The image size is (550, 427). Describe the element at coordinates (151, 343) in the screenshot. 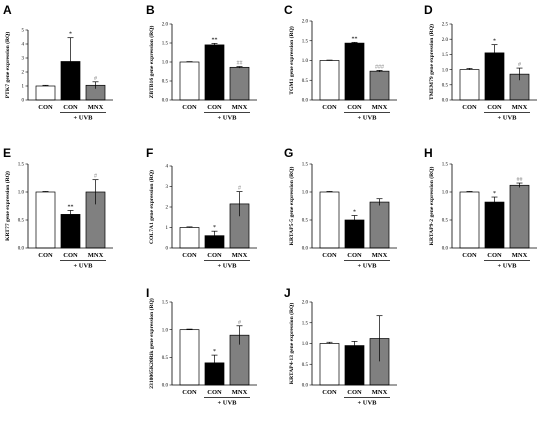

I see `y-axis-label: 2310065K20Rik gene expression (RQ)` at that location.